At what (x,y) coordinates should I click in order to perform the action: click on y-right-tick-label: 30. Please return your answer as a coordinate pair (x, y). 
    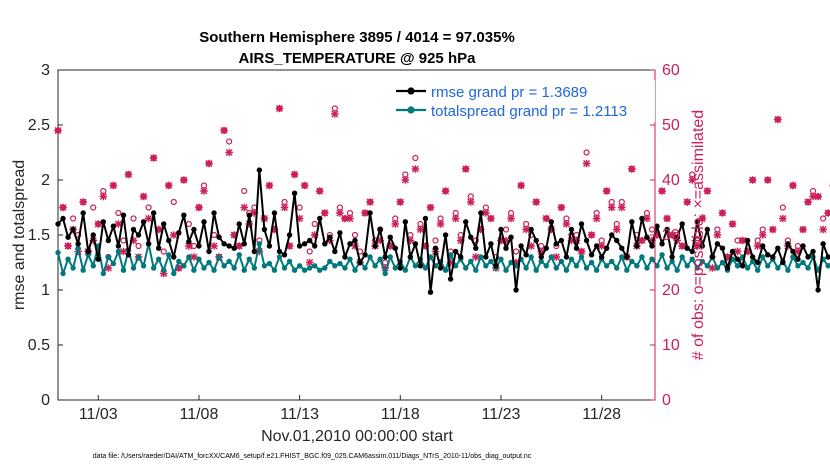
    Looking at the image, I should click on (671, 235).